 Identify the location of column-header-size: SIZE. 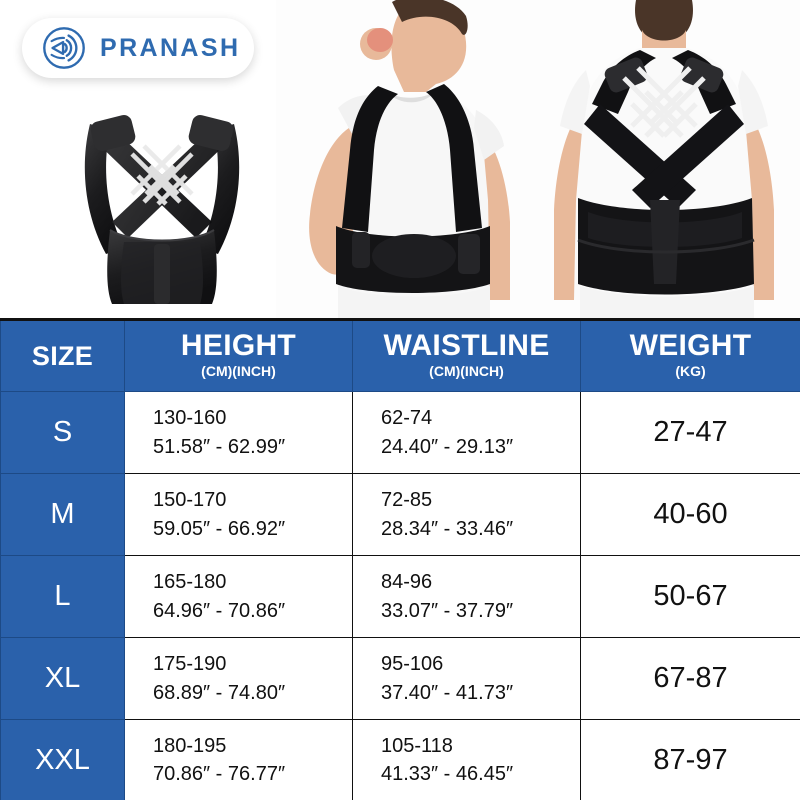
(62, 355).